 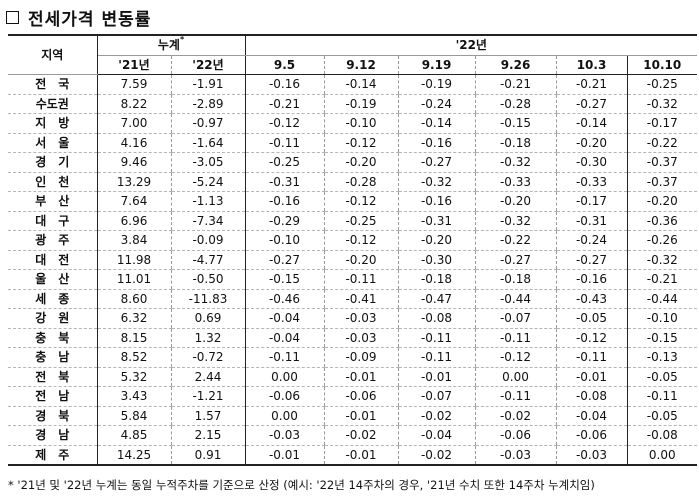 What do you see at coordinates (208, 357) in the screenshot?
I see `cumulative-22-cell: -0.72` at bounding box center [208, 357].